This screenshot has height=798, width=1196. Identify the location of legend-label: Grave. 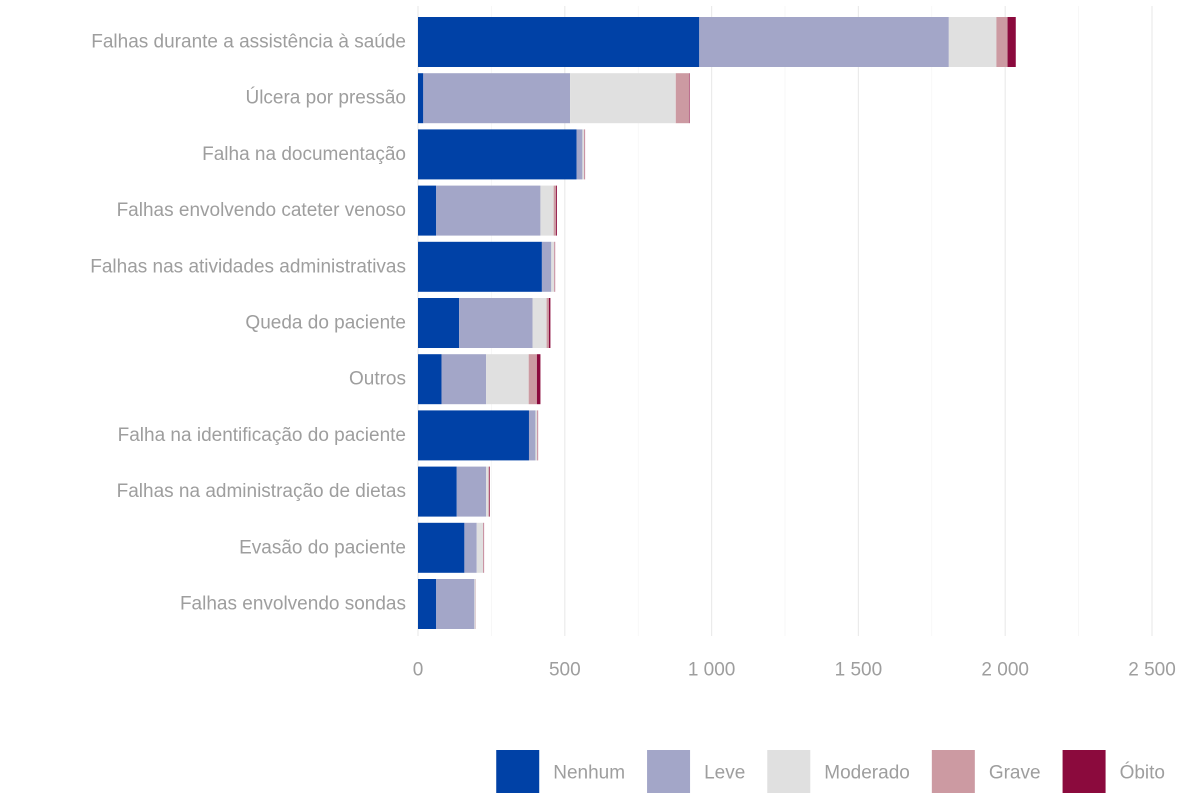
(1015, 773).